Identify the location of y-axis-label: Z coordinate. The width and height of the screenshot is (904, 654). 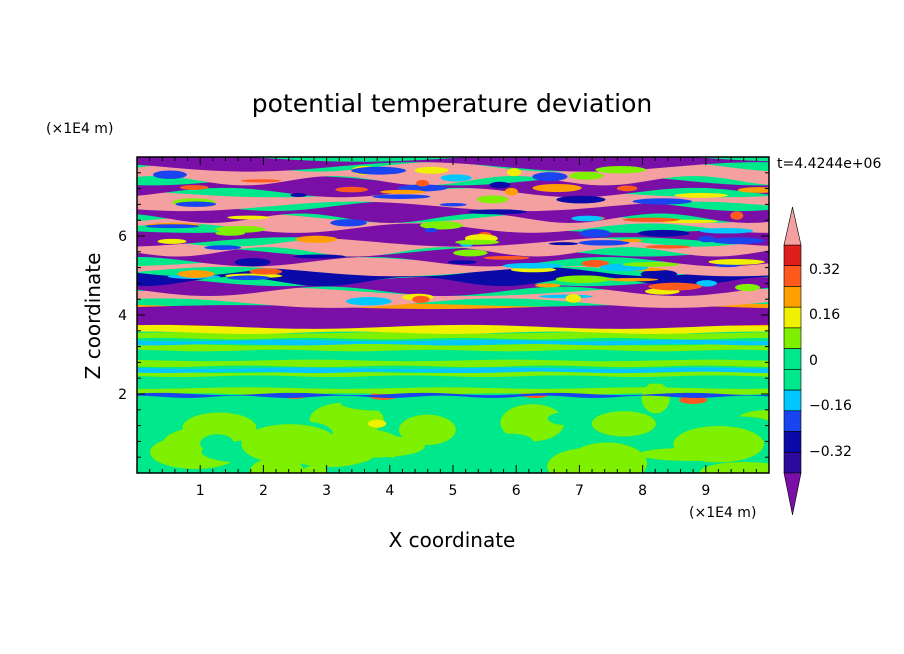
(93, 316).